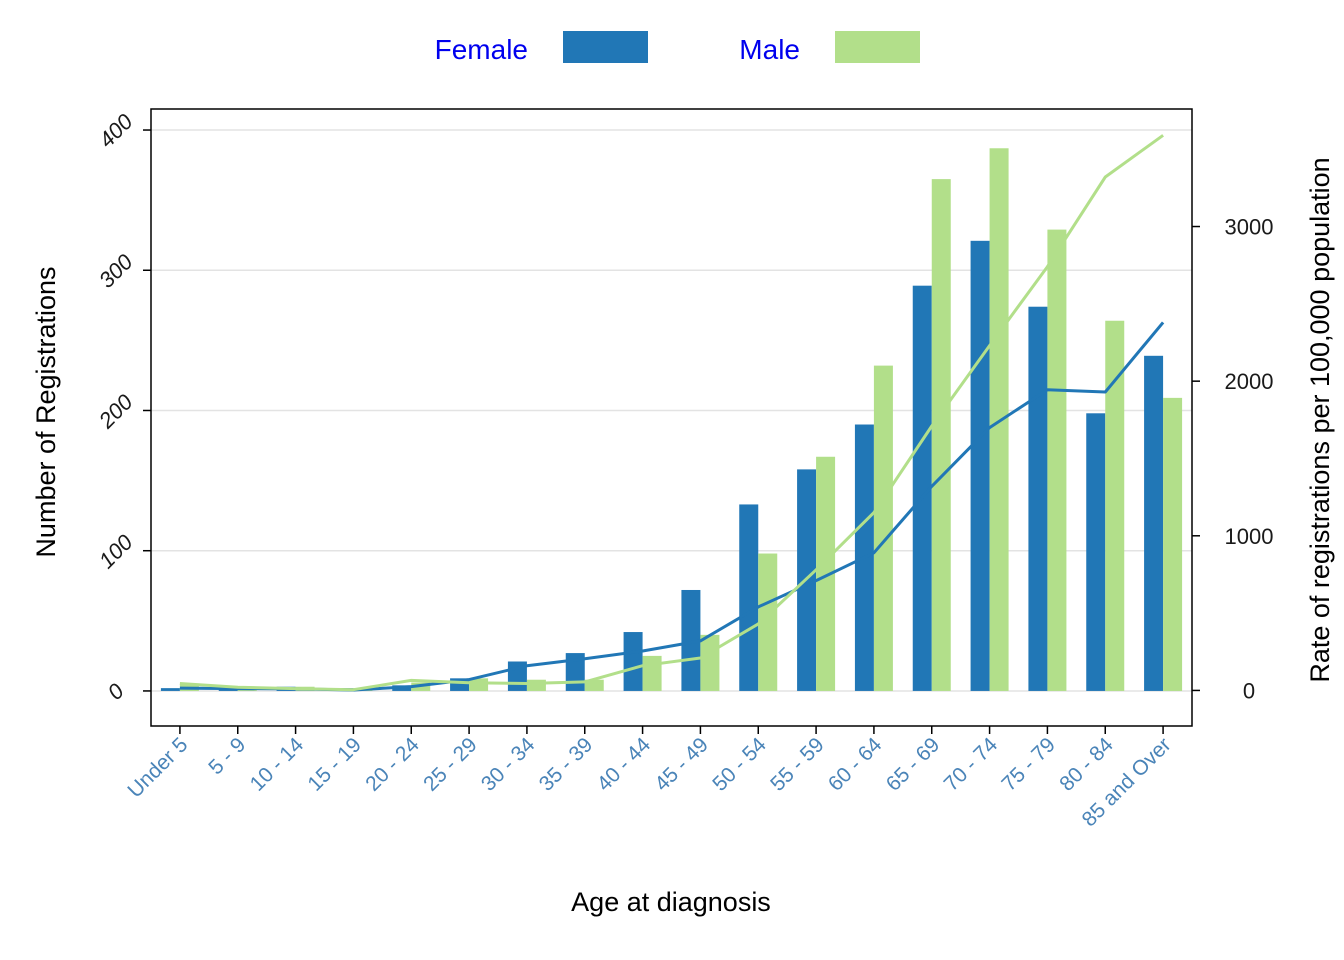 The width and height of the screenshot is (1344, 960). I want to click on y-left-tick-label: 400, so click(116, 130).